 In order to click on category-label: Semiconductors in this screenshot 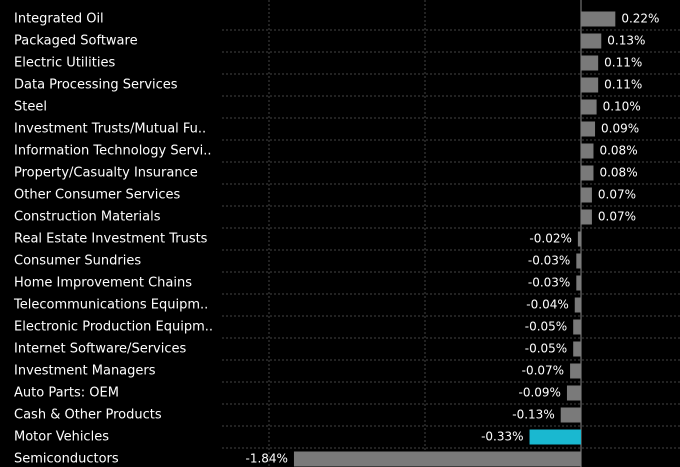, I will do `click(66, 459)`.